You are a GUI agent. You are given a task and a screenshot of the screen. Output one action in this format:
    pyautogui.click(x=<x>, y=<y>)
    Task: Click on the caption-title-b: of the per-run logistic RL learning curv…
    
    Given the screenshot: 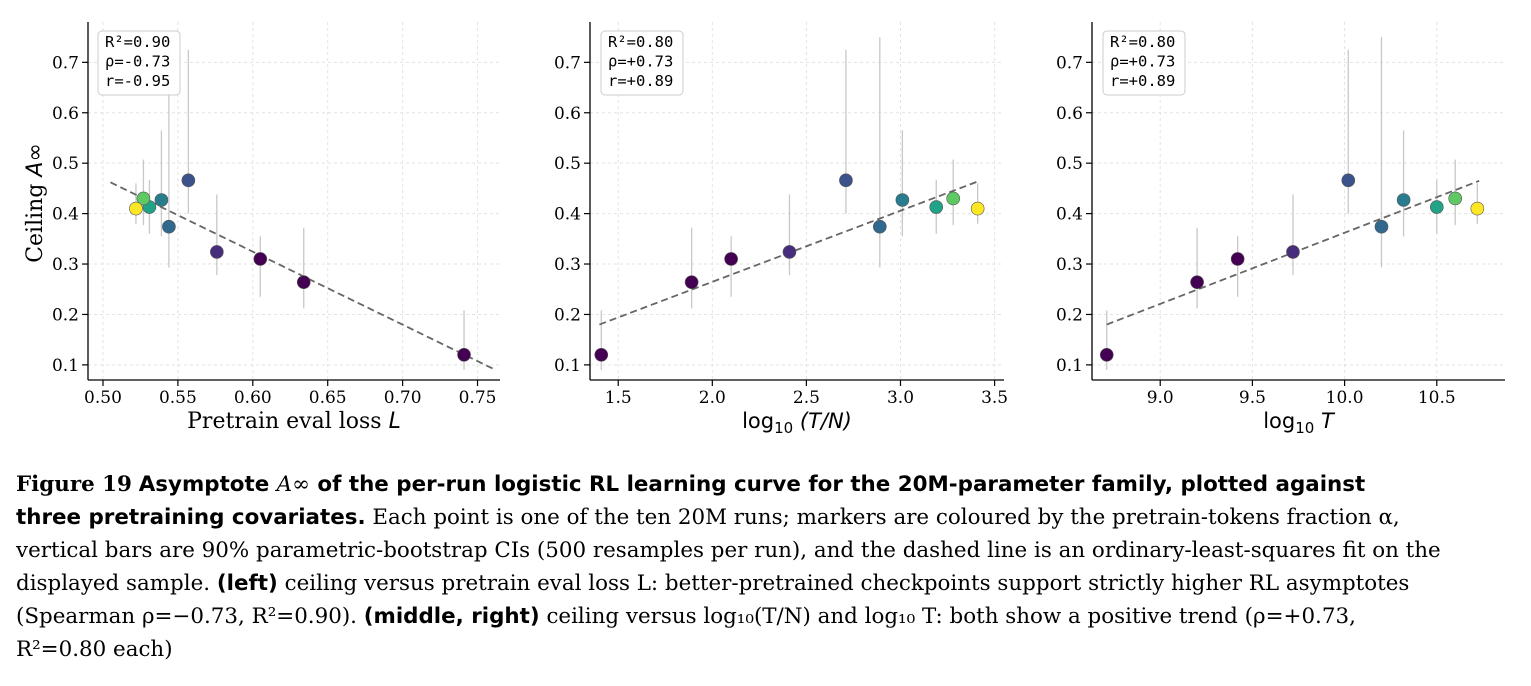 What is the action you would take?
    pyautogui.click(x=837, y=484)
    